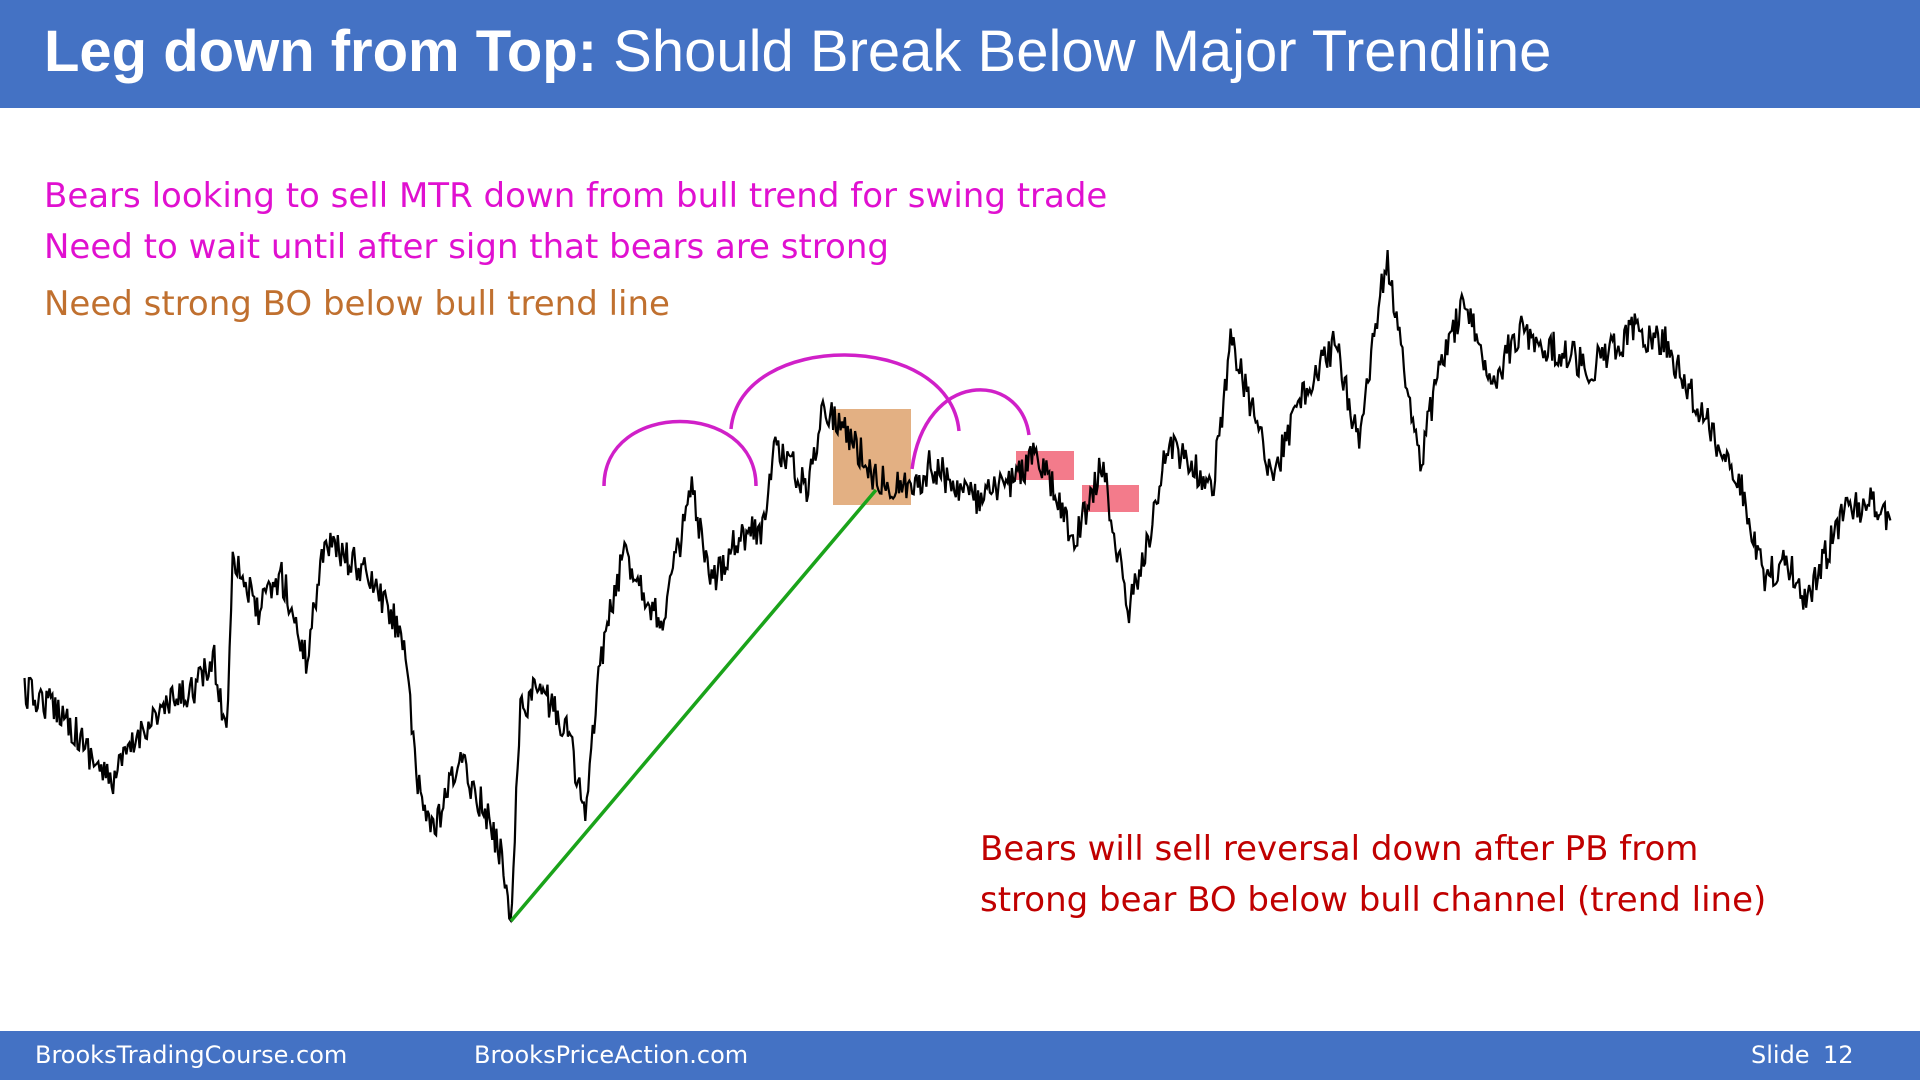 The width and height of the screenshot is (1920, 1080). Describe the element at coordinates (357, 304) in the screenshot. I see `note: Need strong BO below bull trend line` at that location.